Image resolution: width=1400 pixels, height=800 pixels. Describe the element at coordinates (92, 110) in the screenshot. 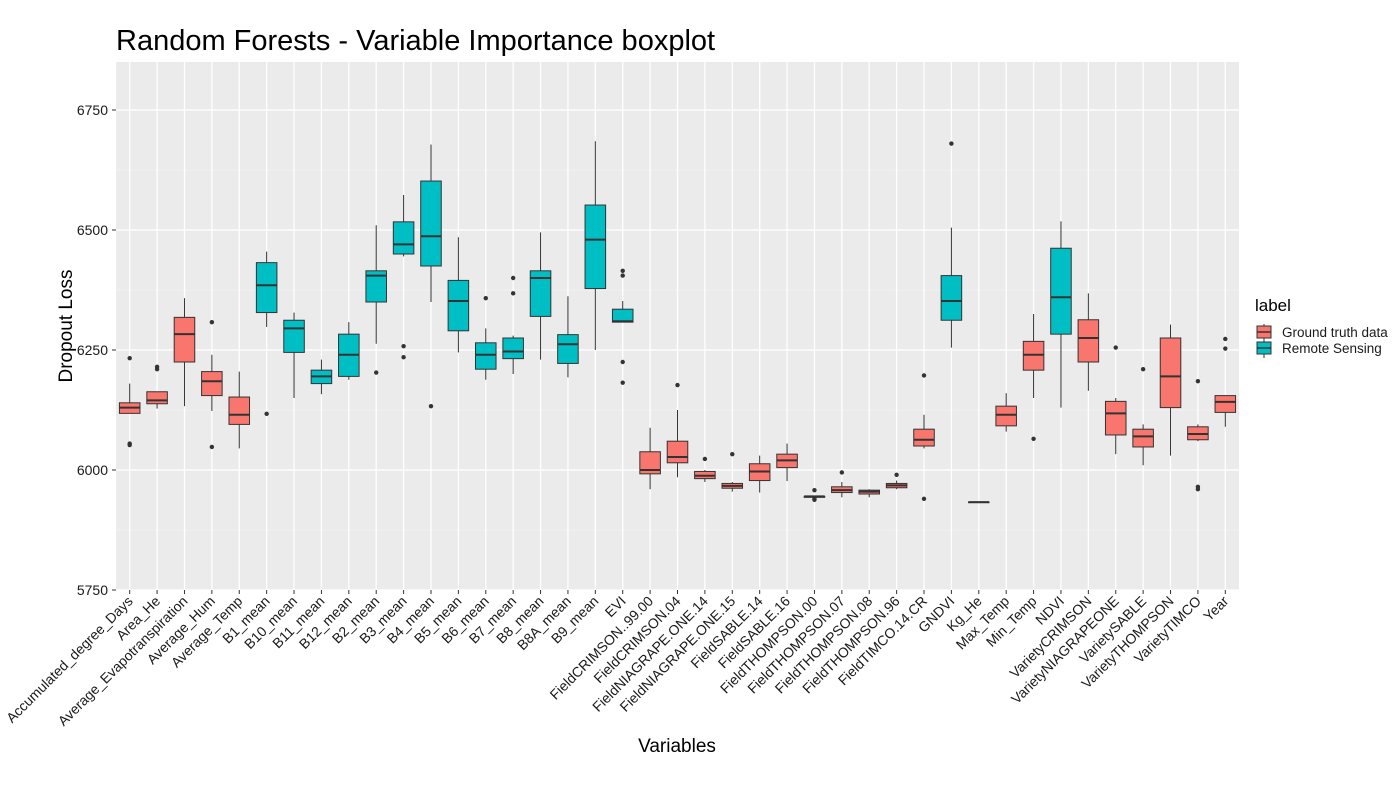

I see `y-tick-label: 6750` at that location.